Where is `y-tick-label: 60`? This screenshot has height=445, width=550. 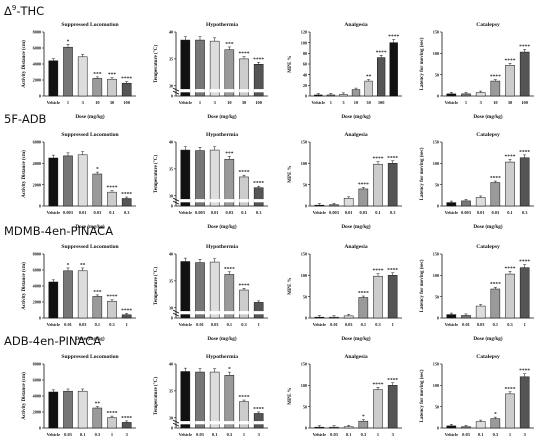
y-tick-label: 60 is located at coordinates (305, 64).